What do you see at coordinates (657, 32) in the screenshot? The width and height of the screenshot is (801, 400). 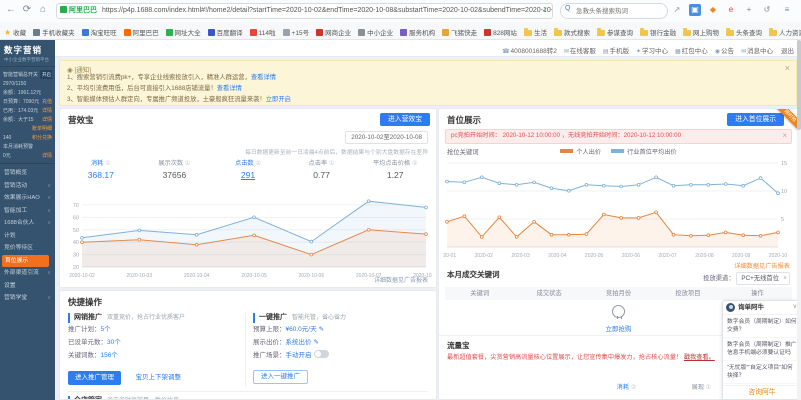 I see `bookmark-item: 银行金融` at bounding box center [657, 32].